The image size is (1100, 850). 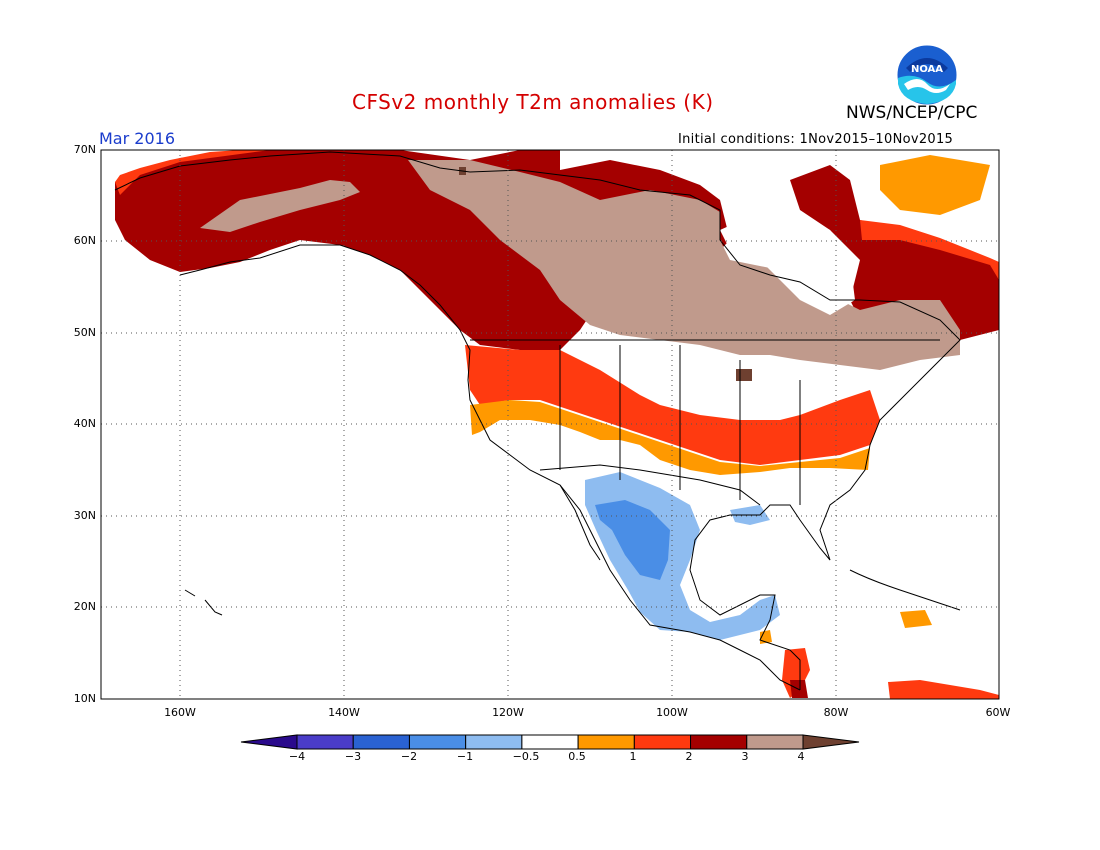 What do you see at coordinates (84, 606) in the screenshot?
I see `lat-label: 20N` at bounding box center [84, 606].